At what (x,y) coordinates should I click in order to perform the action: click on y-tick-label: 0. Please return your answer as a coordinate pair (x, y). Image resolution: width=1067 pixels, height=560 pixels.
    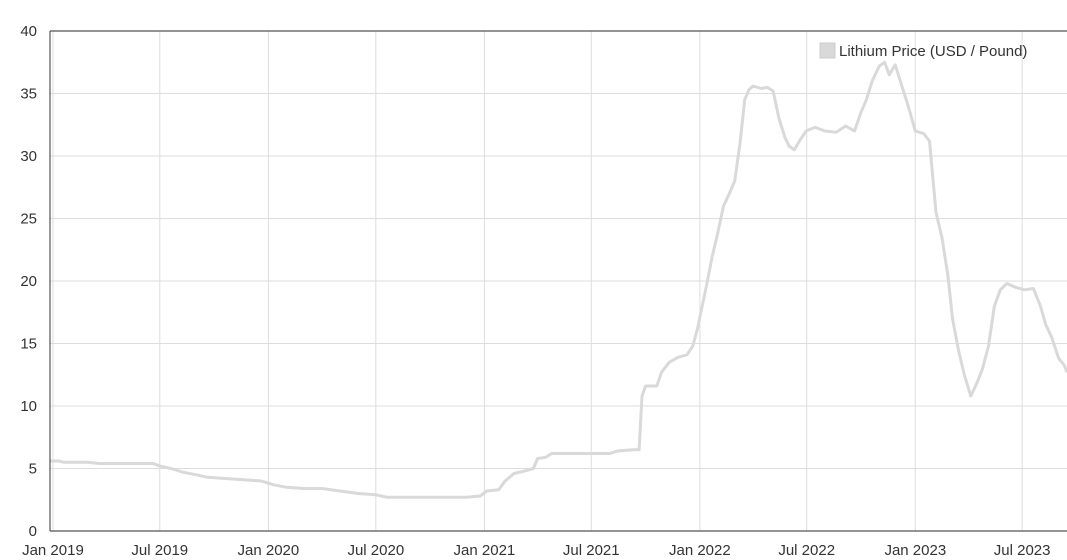
    Looking at the image, I should click on (33, 531).